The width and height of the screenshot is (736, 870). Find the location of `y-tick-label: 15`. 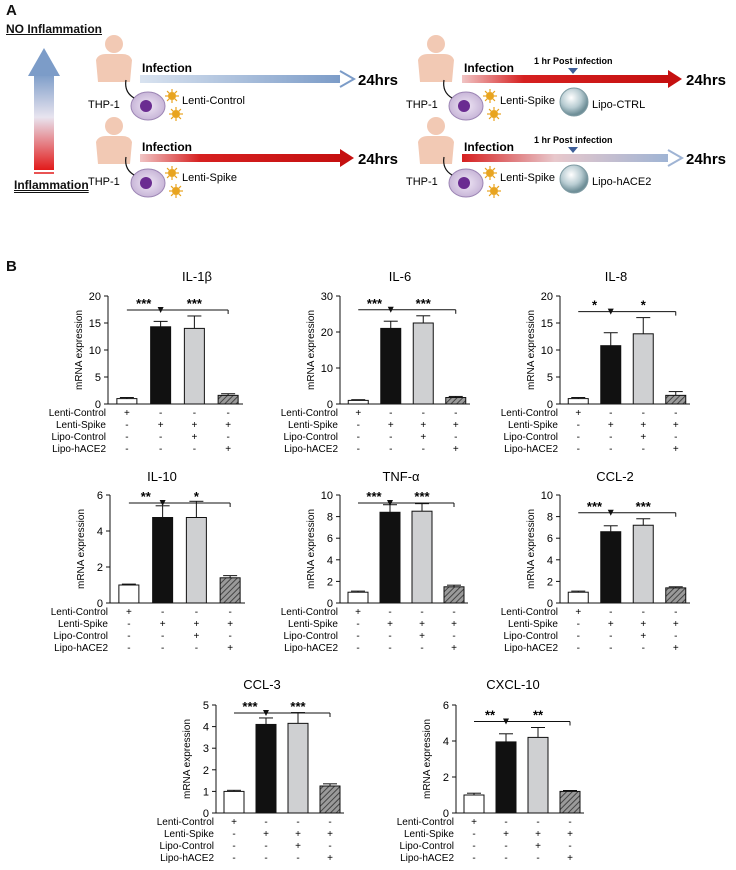

y-tick-label: 15 is located at coordinates (547, 324).